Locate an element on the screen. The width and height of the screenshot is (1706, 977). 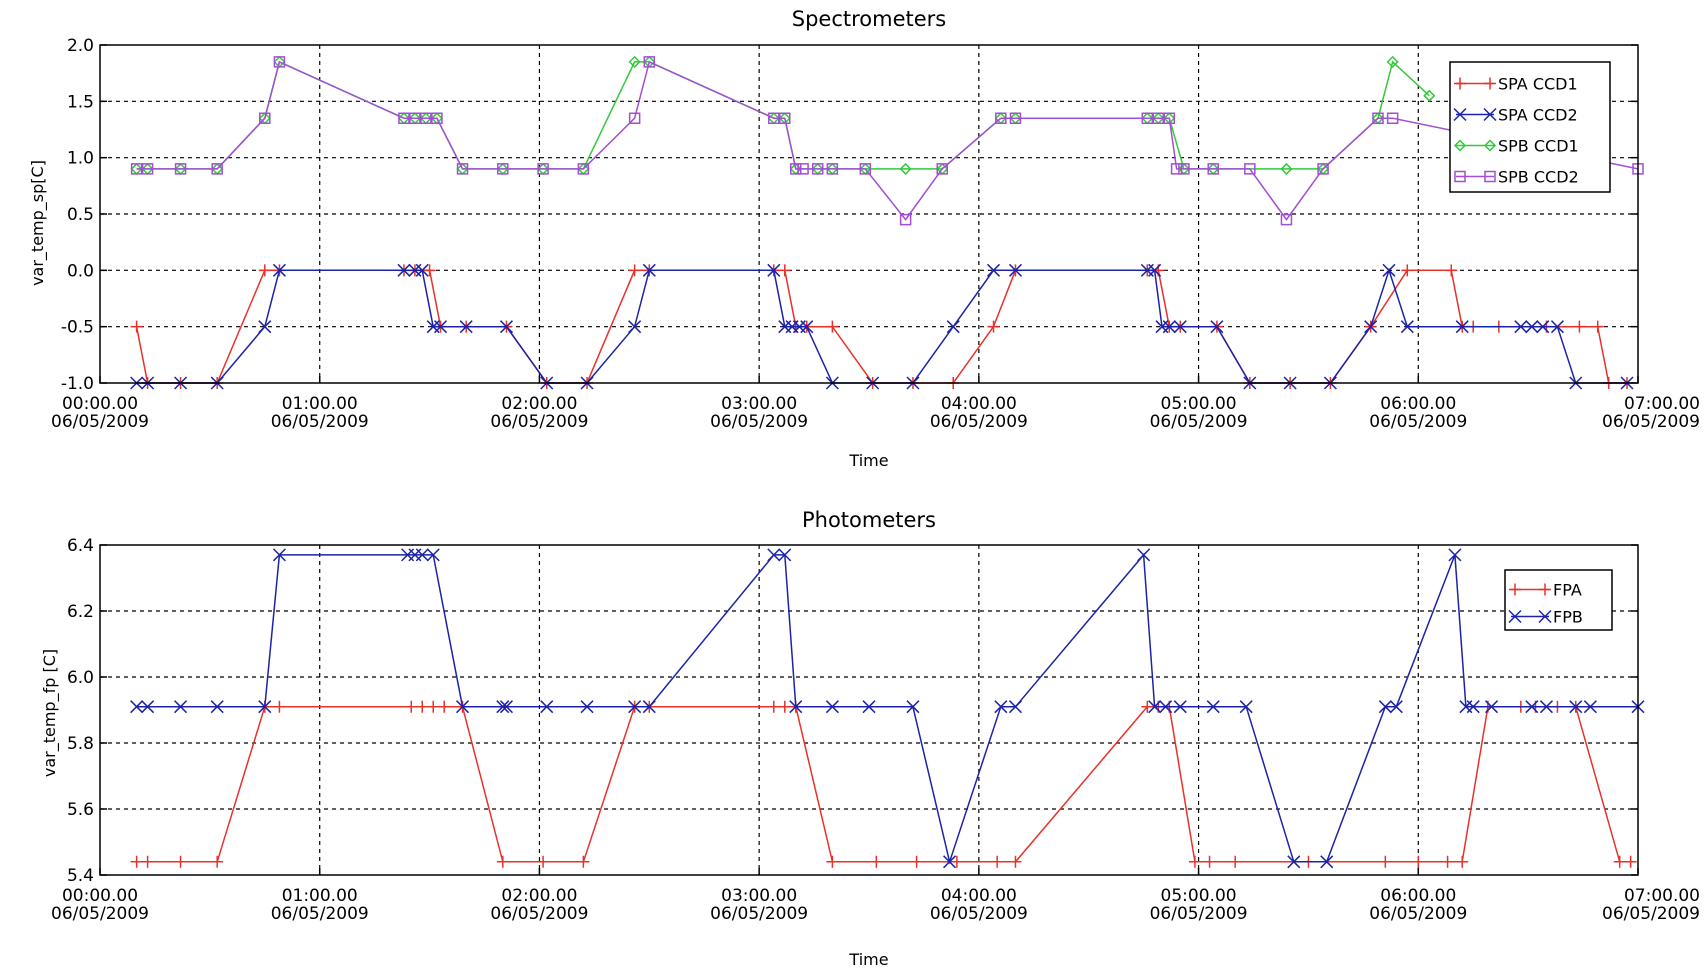
x-tick-label-time: 04:00.00 is located at coordinates (979, 404).